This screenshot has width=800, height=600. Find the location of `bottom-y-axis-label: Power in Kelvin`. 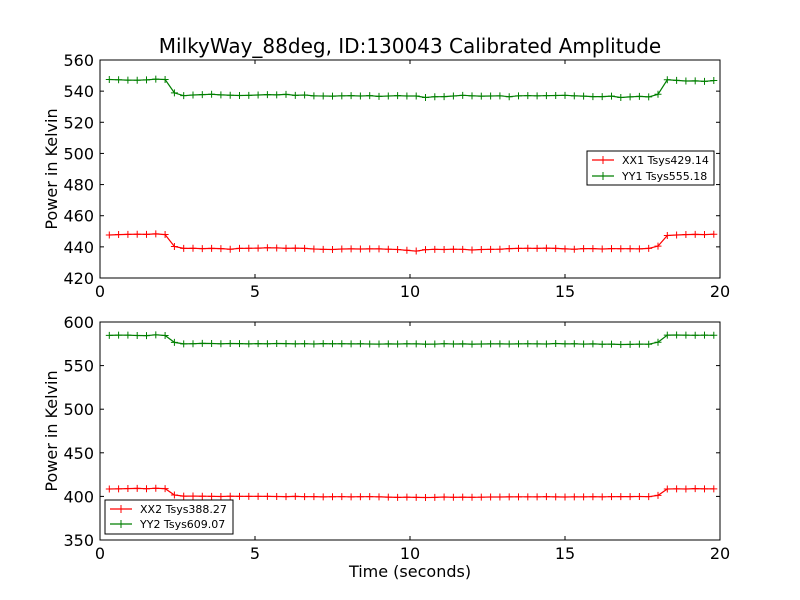

bottom-y-axis-label: Power in Kelvin is located at coordinates (51, 430).